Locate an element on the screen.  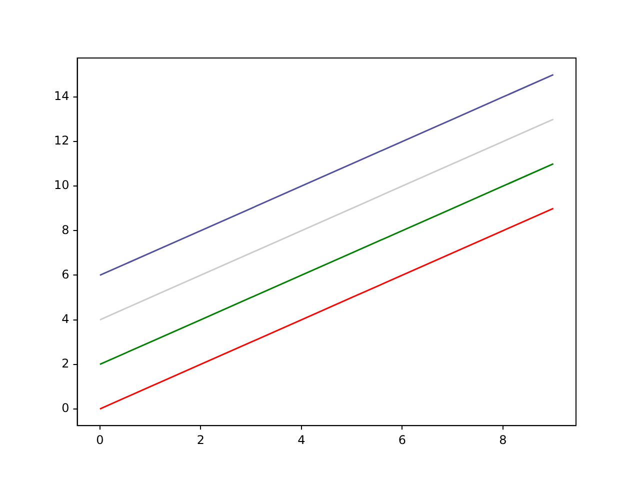
x-tick-label: 0 is located at coordinates (100, 439).